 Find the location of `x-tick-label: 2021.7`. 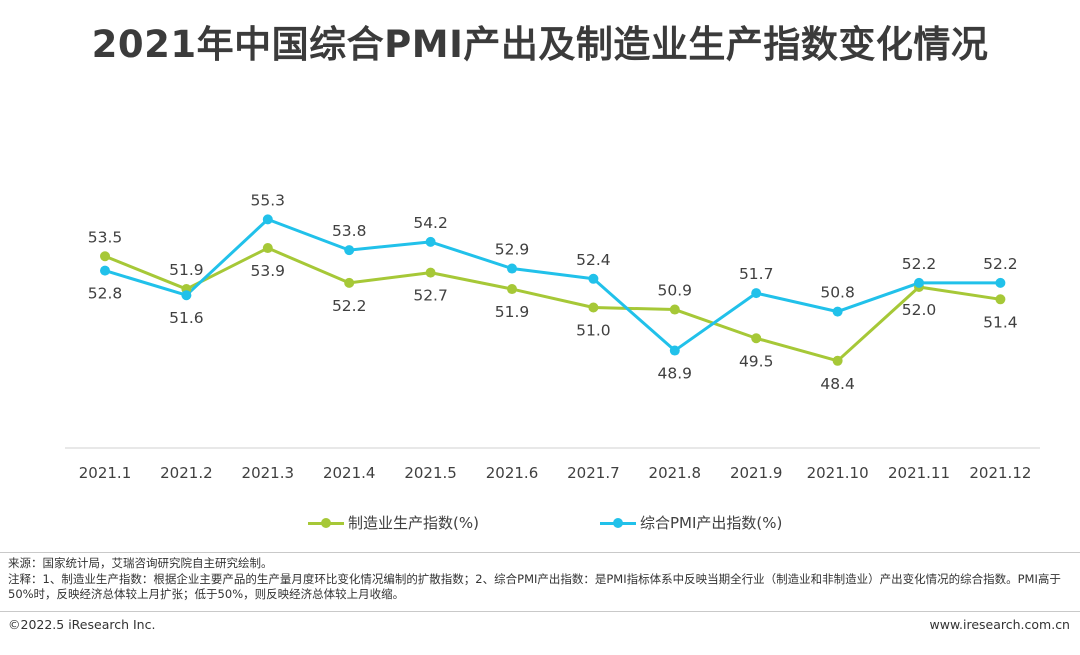

x-tick-label: 2021.7 is located at coordinates (593, 473).